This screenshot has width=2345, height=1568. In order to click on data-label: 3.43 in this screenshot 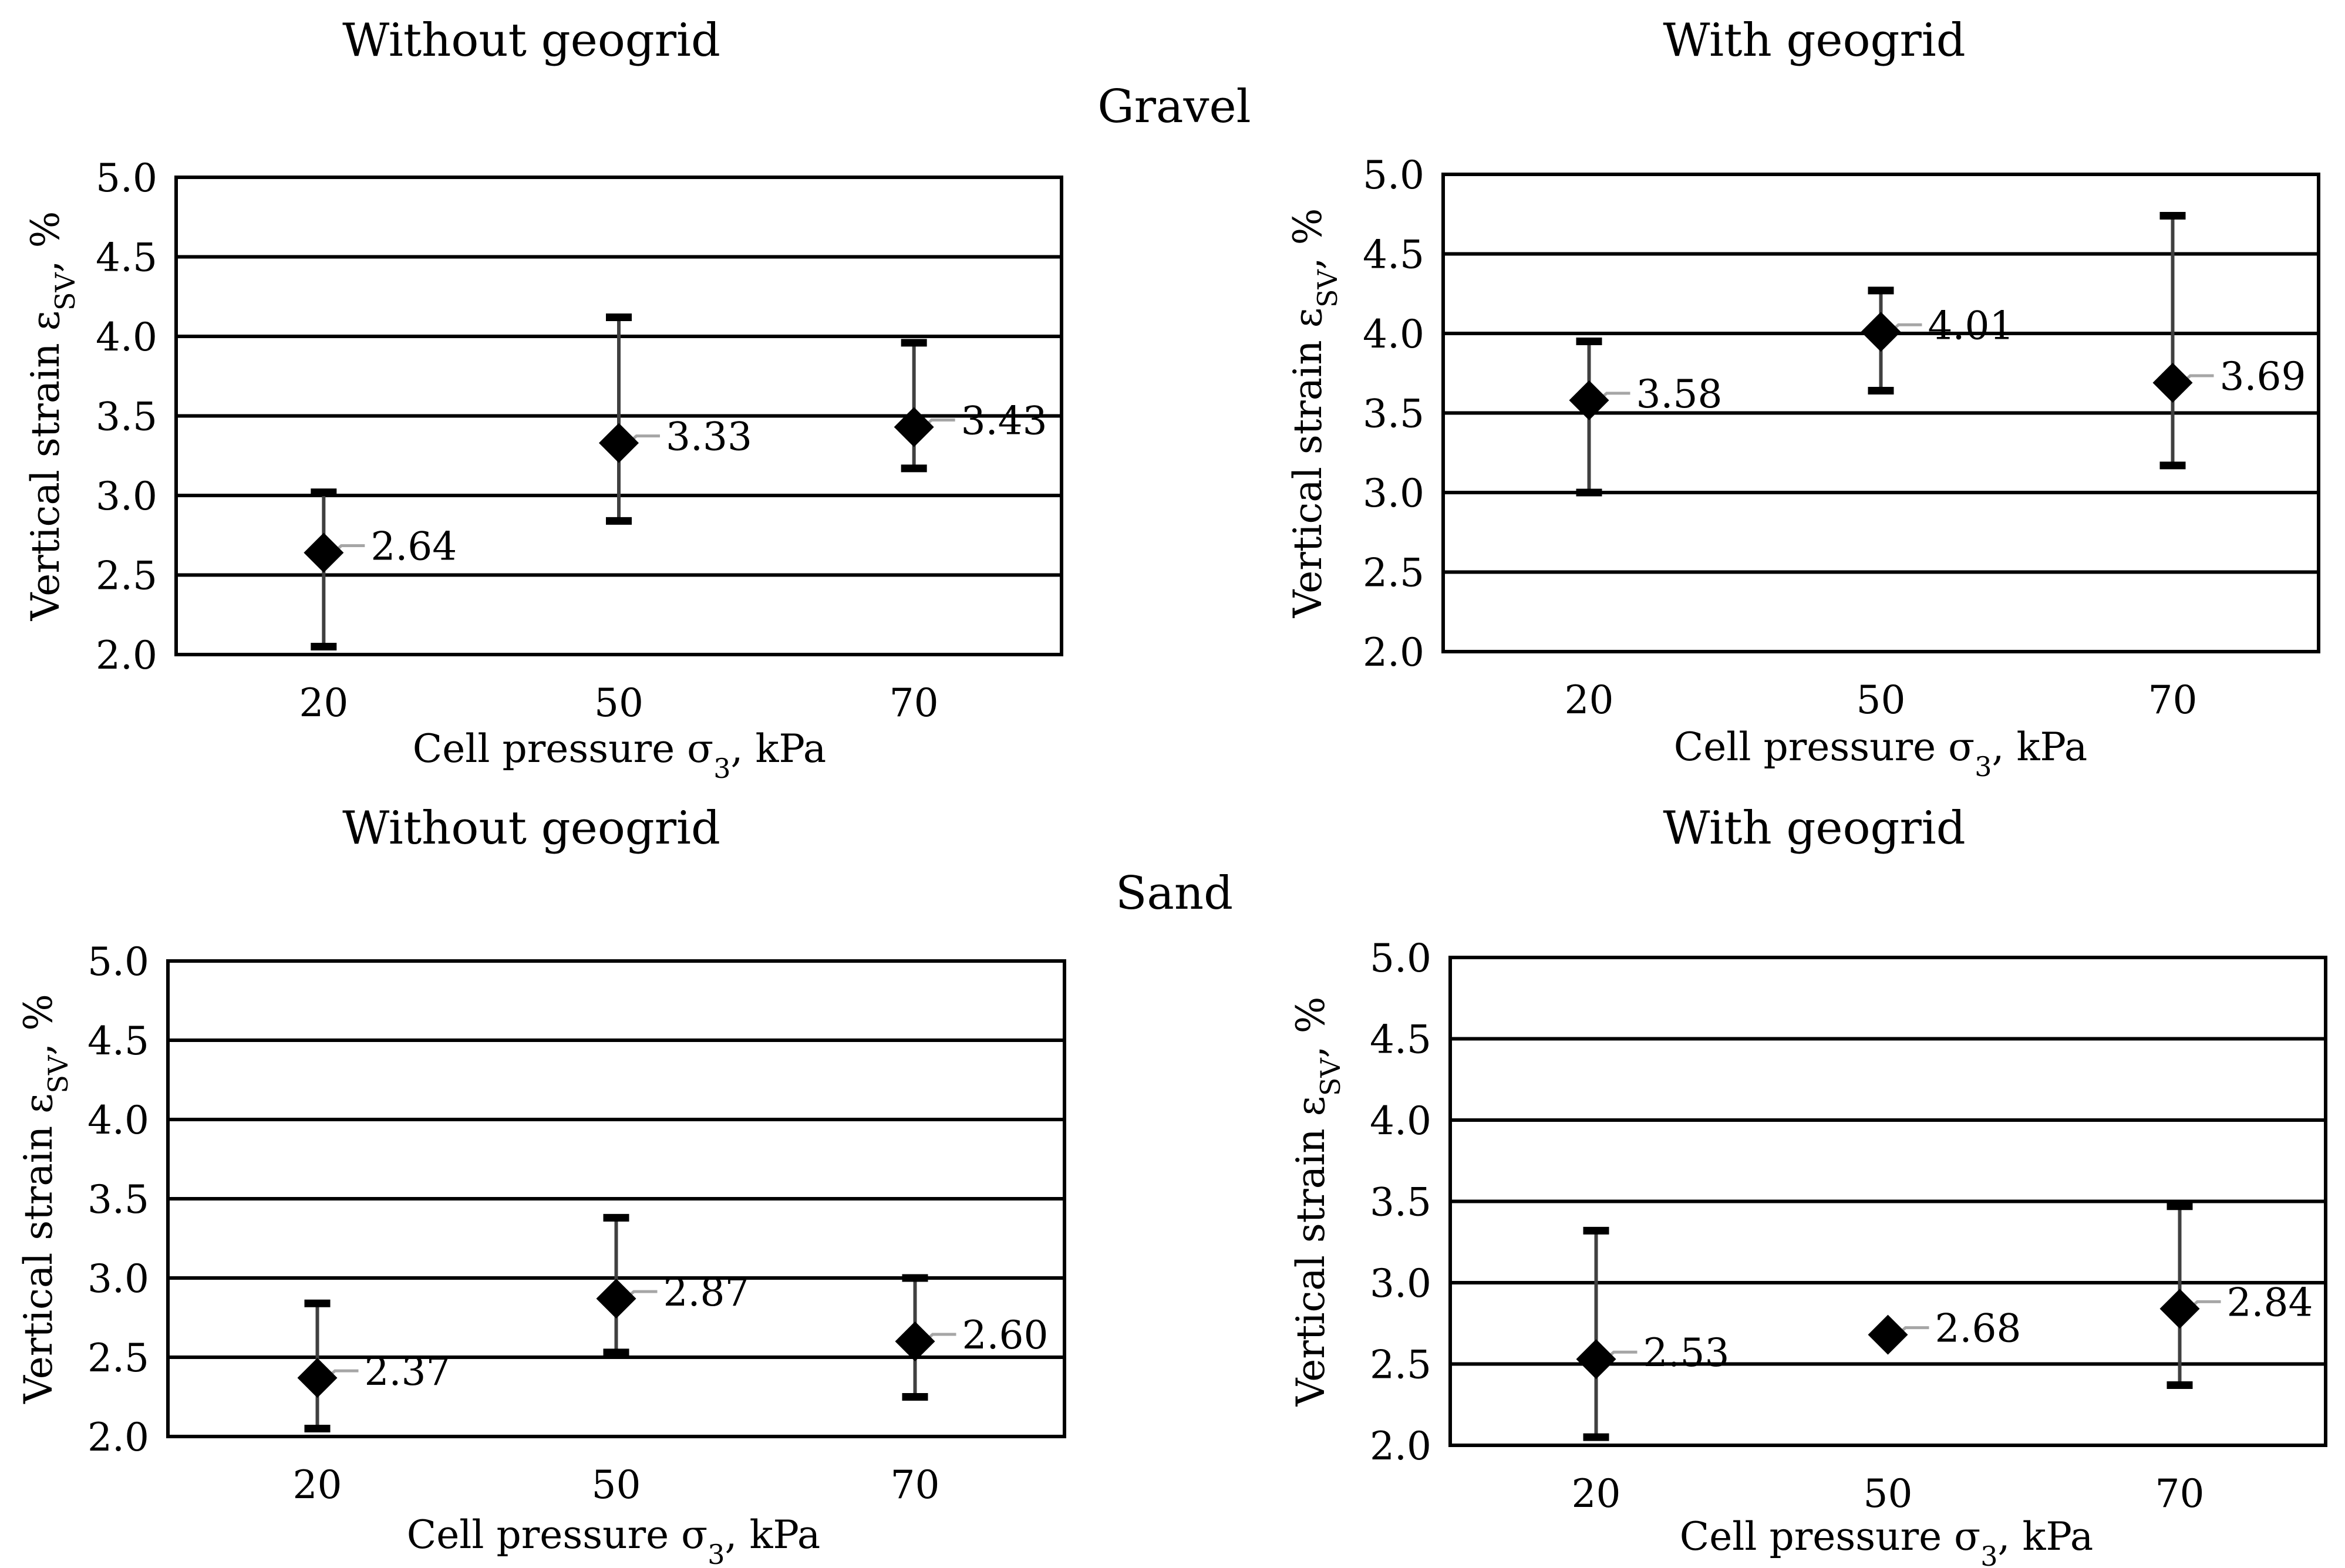, I will do `click(1004, 420)`.